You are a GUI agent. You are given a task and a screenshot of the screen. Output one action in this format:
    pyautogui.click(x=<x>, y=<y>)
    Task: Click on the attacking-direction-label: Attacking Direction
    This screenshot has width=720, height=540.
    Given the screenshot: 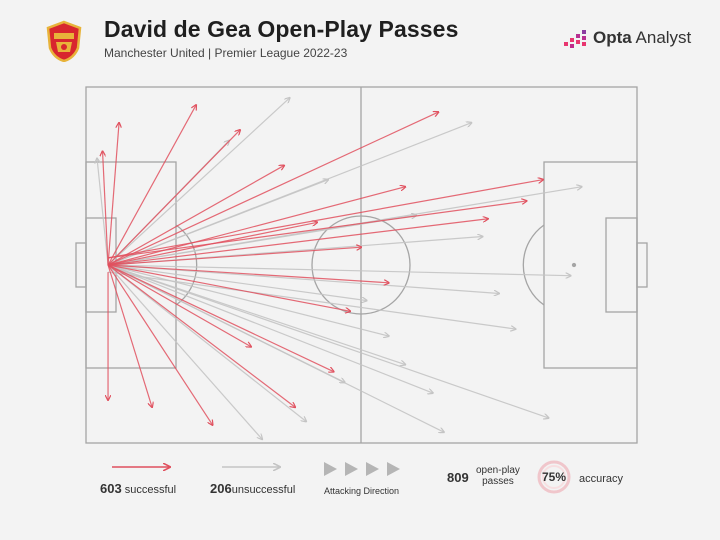 What is the action you would take?
    pyautogui.click(x=362, y=491)
    